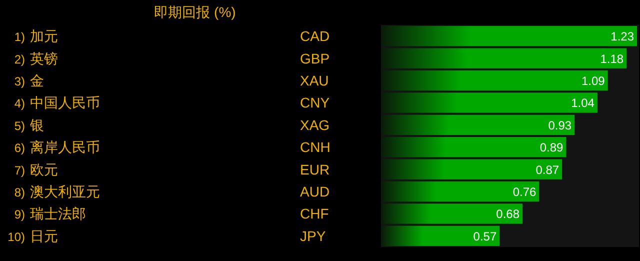  I want to click on y-tick-label: 瑞士法郎, so click(58, 214).